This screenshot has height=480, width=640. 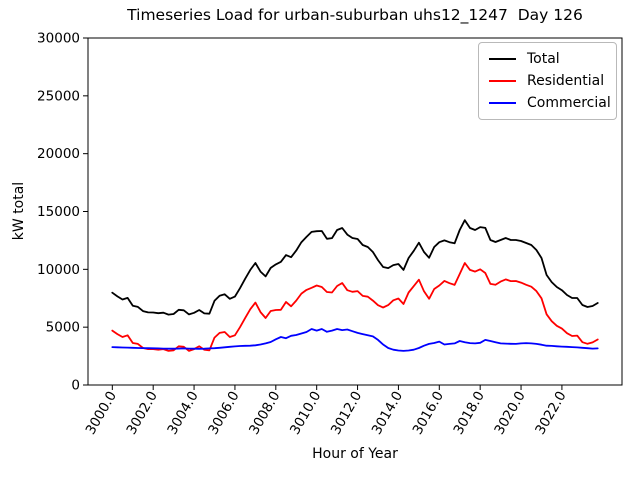 I want to click on legend-label-total: Total, so click(x=543, y=59).